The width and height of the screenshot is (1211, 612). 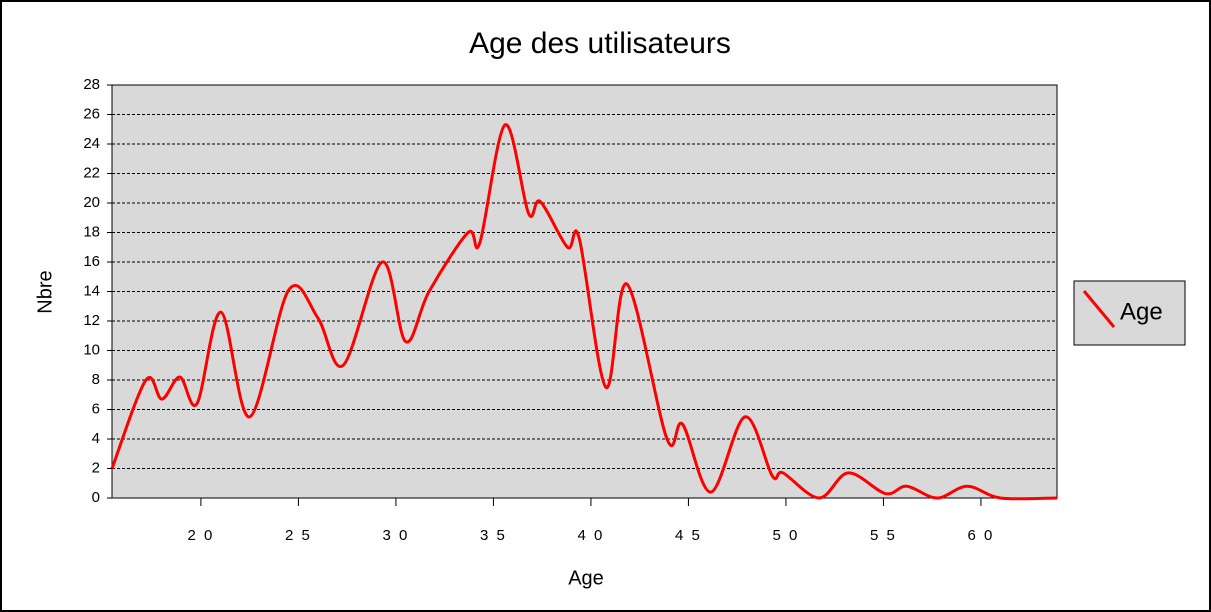 What do you see at coordinates (91, 113) in the screenshot?
I see `y-tick-label: 26` at bounding box center [91, 113].